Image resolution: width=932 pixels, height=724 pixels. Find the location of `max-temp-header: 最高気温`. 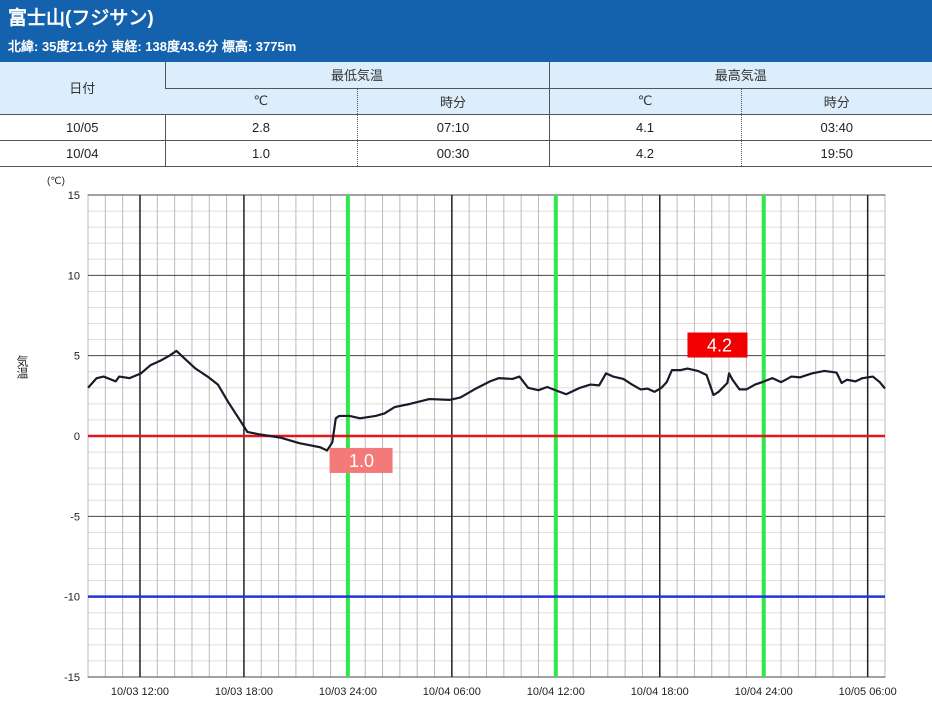

max-temp-header: 最高気温 is located at coordinates (740, 75).